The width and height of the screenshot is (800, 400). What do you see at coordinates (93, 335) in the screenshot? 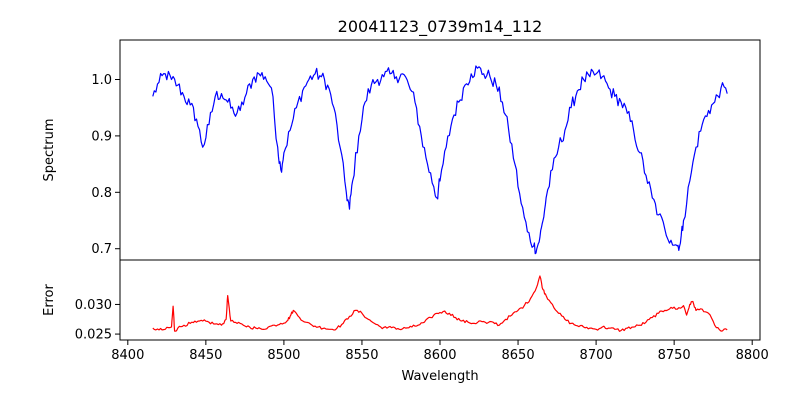
I see `error-y-tick-label: 0.025` at bounding box center [93, 335].